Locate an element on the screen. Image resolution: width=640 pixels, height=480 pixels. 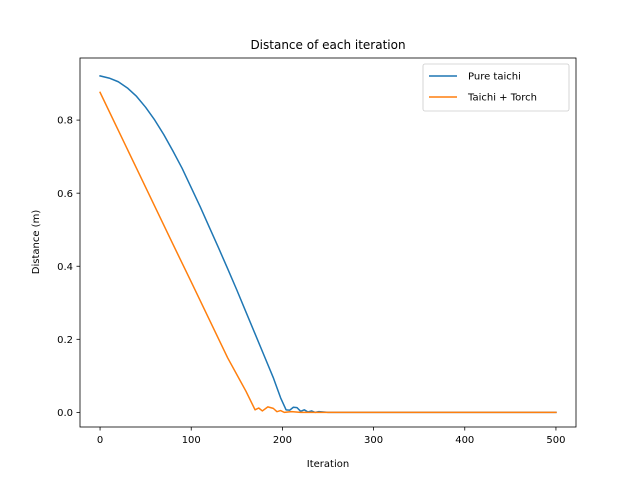
x-tick-label: 100 is located at coordinates (191, 440).